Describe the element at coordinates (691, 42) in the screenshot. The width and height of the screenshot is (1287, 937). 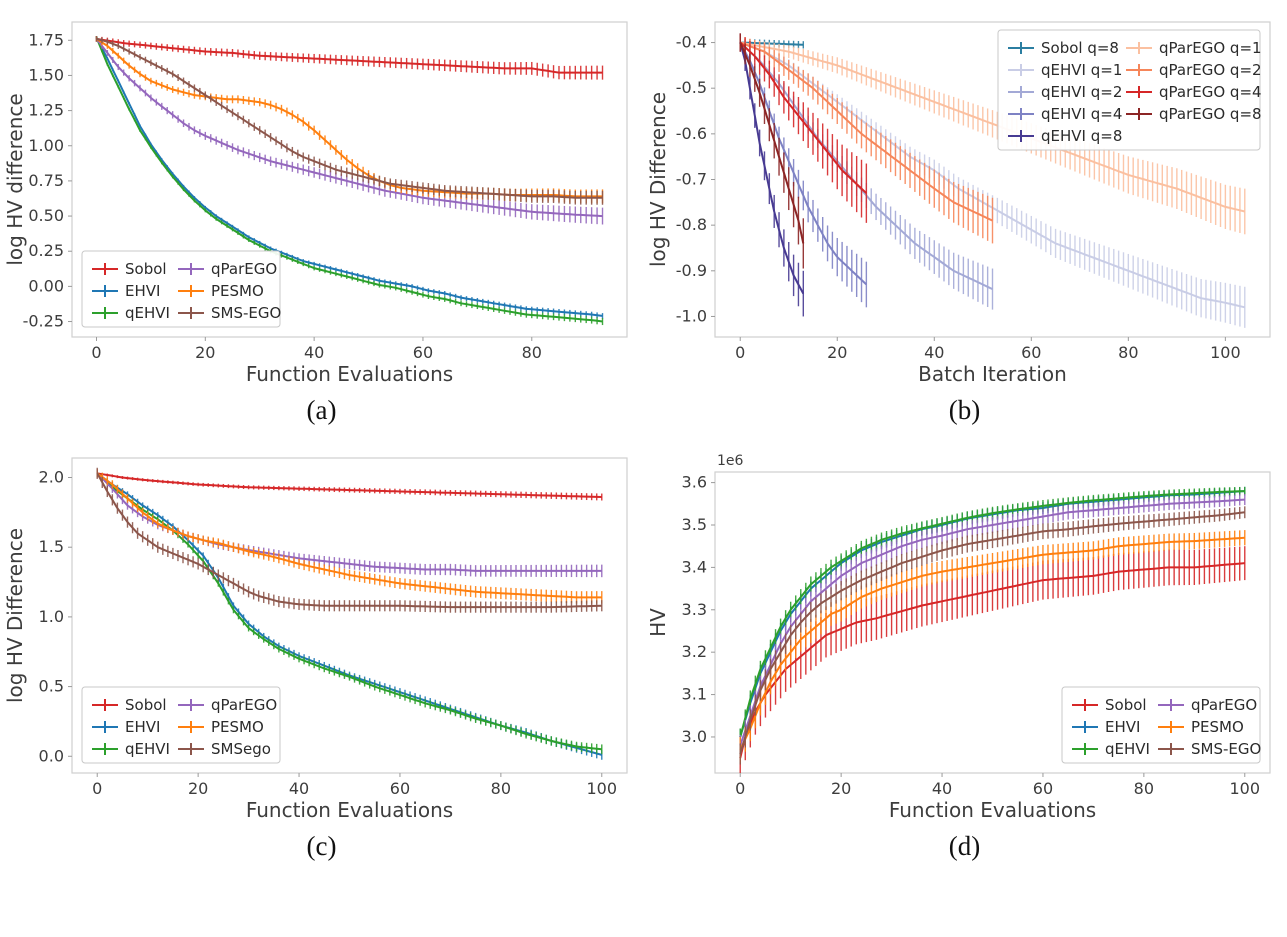
I see `y-tick-label: -0.4` at that location.